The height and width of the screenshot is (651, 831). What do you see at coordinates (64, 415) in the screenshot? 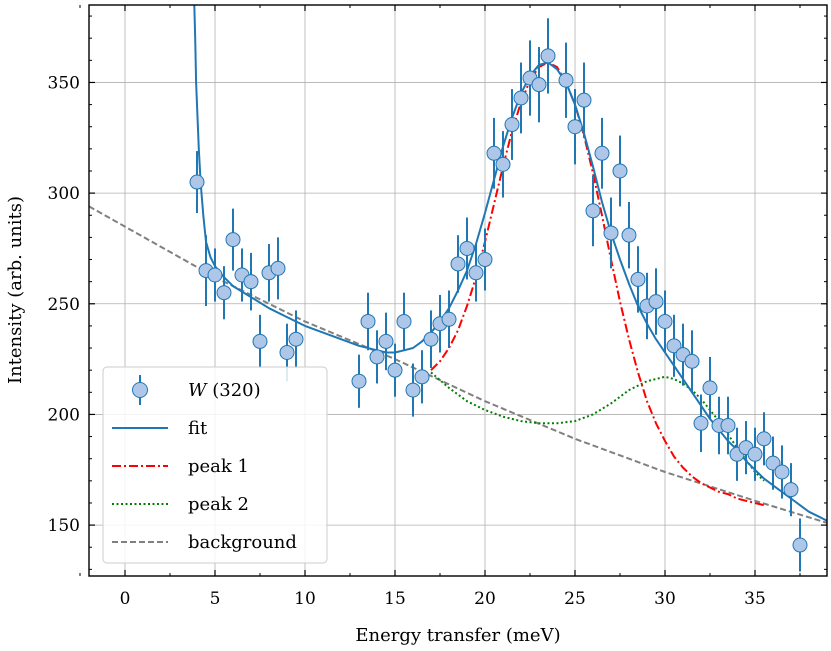
I see `y-tick-label: 200` at bounding box center [64, 415].